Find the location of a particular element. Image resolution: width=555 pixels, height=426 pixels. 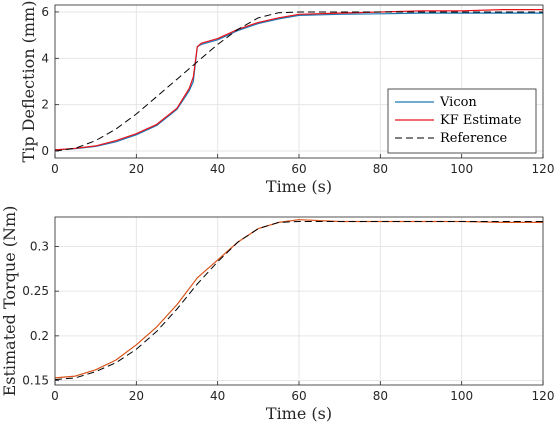

y-tick-label: 0 is located at coordinates (45, 151).